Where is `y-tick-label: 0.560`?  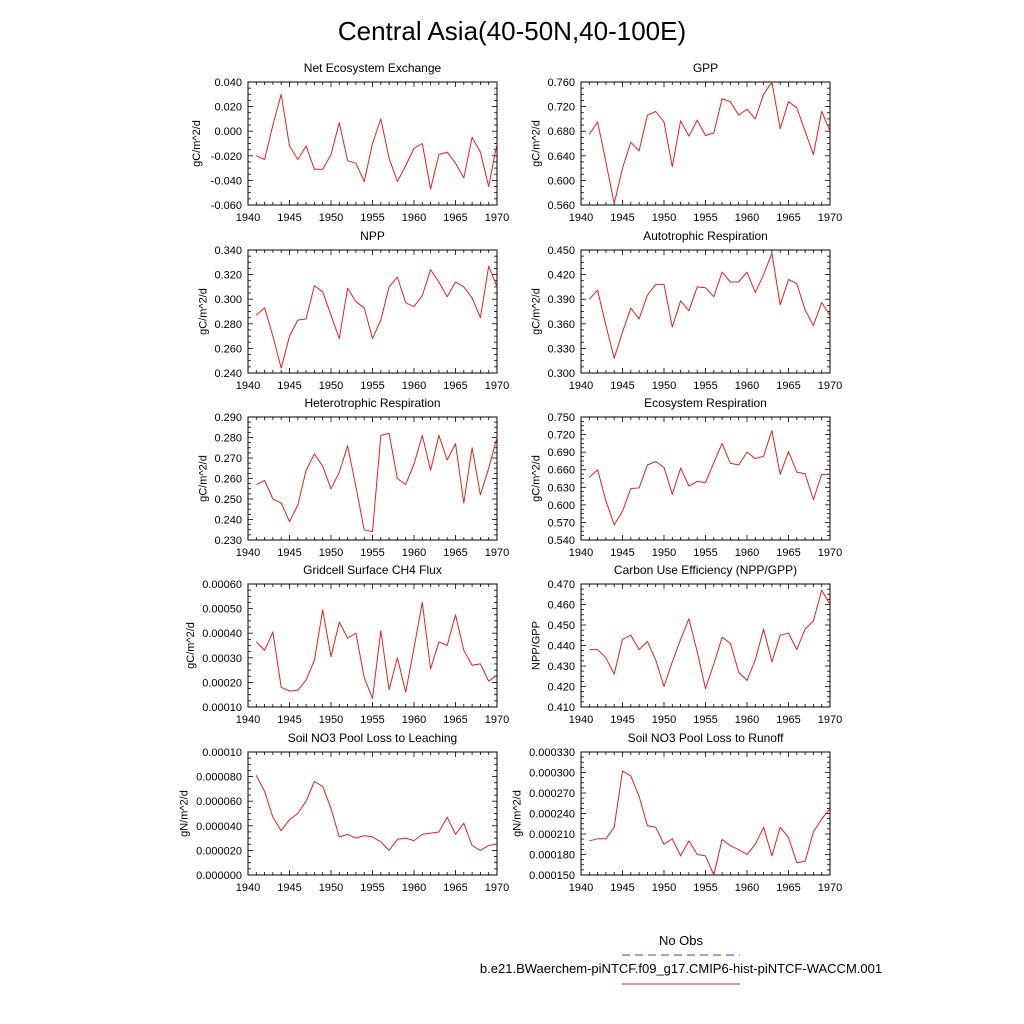 y-tick-label: 0.560 is located at coordinates (561, 206).